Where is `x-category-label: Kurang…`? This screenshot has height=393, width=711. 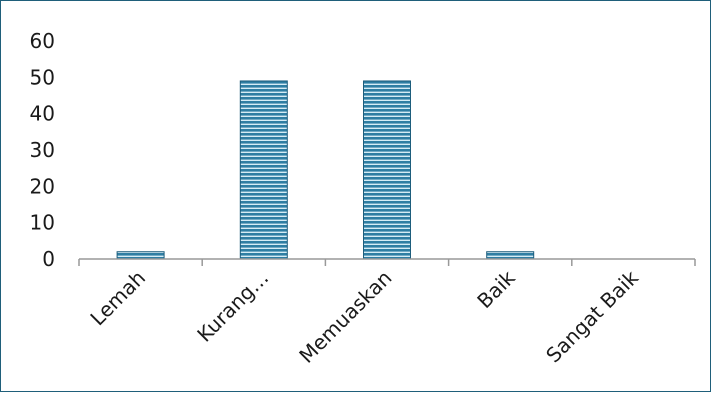
x-category-label: Kurang… is located at coordinates (232, 306).